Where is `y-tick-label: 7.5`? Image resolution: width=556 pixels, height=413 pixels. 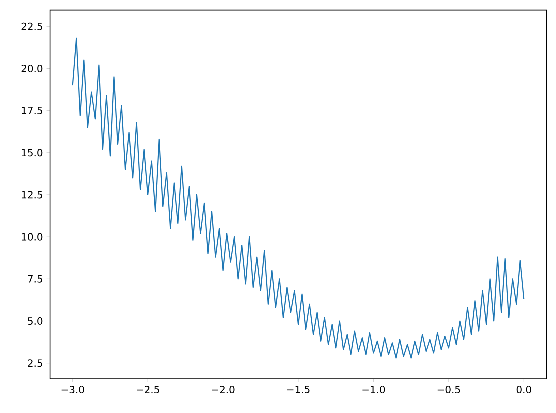 y-tick-label: 7.5 is located at coordinates (35, 279).